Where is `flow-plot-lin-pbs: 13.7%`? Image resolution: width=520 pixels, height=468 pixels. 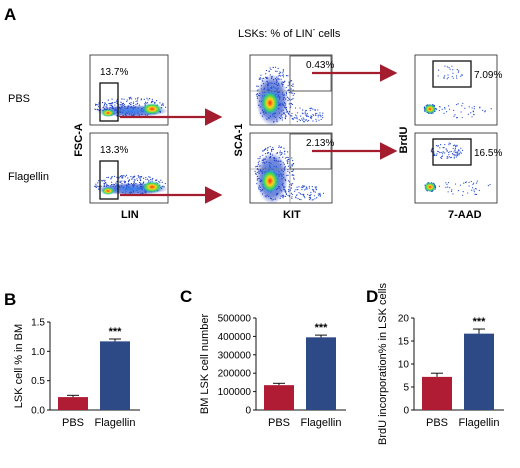
flow-plot-lin-pbs: 13.7% is located at coordinates (156, 90).